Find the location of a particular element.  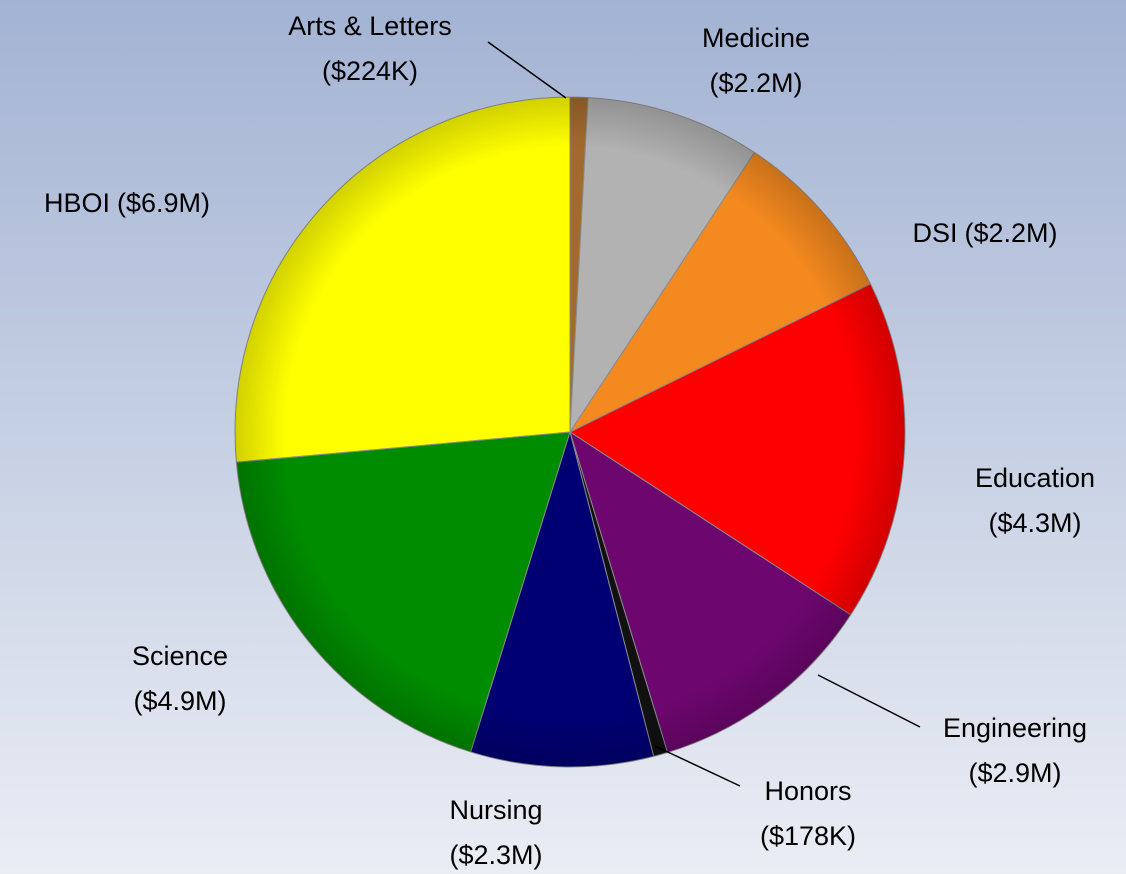

data-label: Nursing ($2.3M) is located at coordinates (495, 832).